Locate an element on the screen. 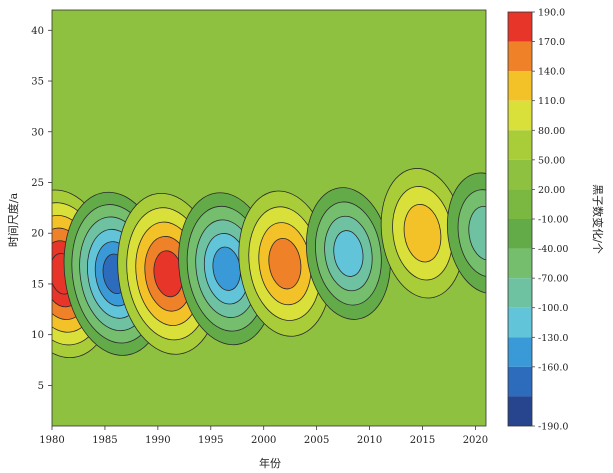 The image size is (613, 473). colorbar-tick-label: 140.0 is located at coordinates (551, 72).